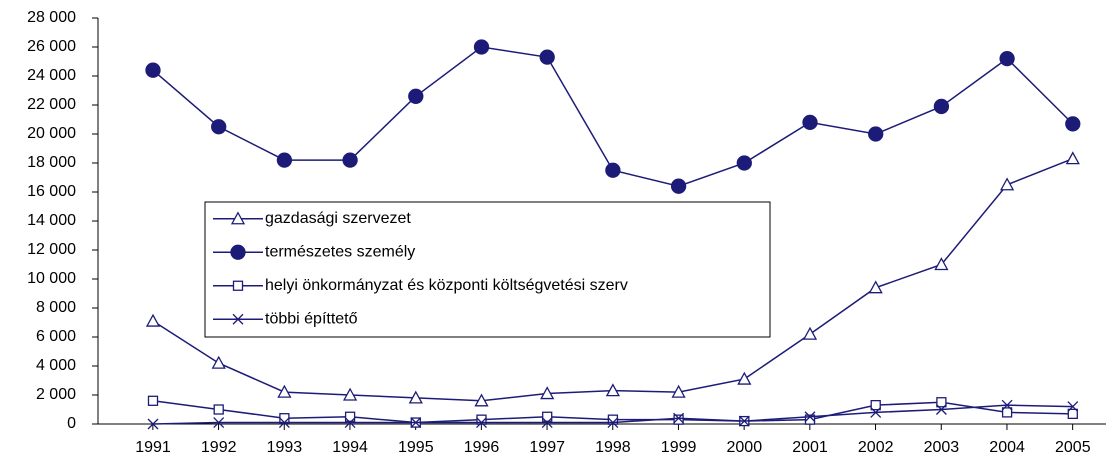 Image resolution: width=1106 pixels, height=466 pixels. What do you see at coordinates (51, 104) in the screenshot?
I see `y-tick-label: 22 000` at bounding box center [51, 104].